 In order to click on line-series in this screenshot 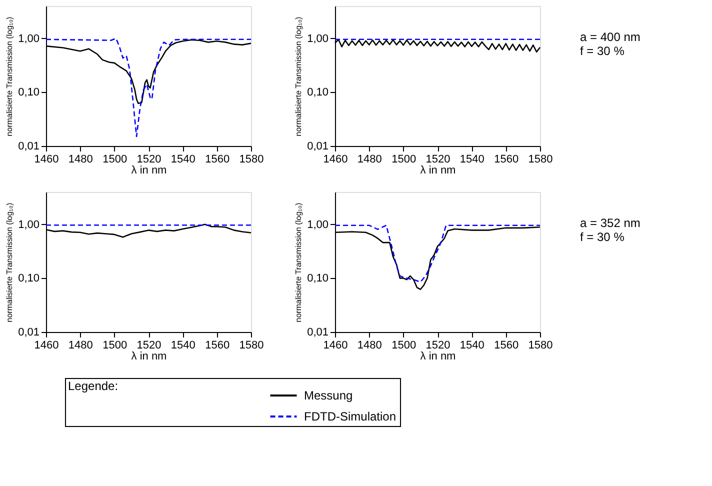, I will do `click(148, 88)`.